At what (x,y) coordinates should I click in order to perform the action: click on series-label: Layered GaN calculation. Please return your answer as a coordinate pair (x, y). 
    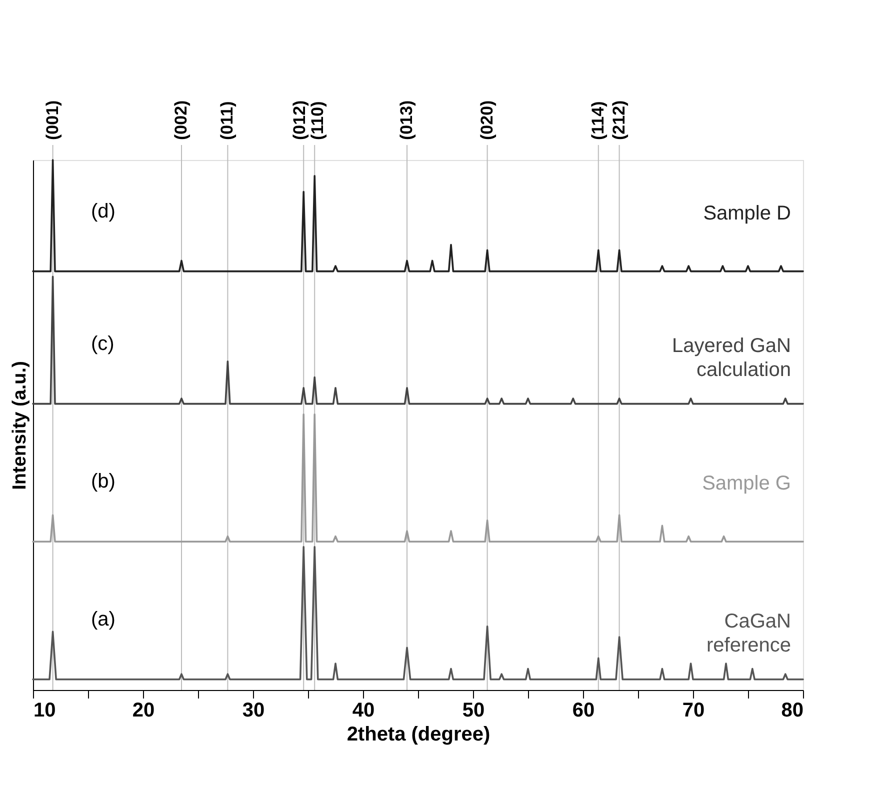
    Looking at the image, I should click on (731, 357).